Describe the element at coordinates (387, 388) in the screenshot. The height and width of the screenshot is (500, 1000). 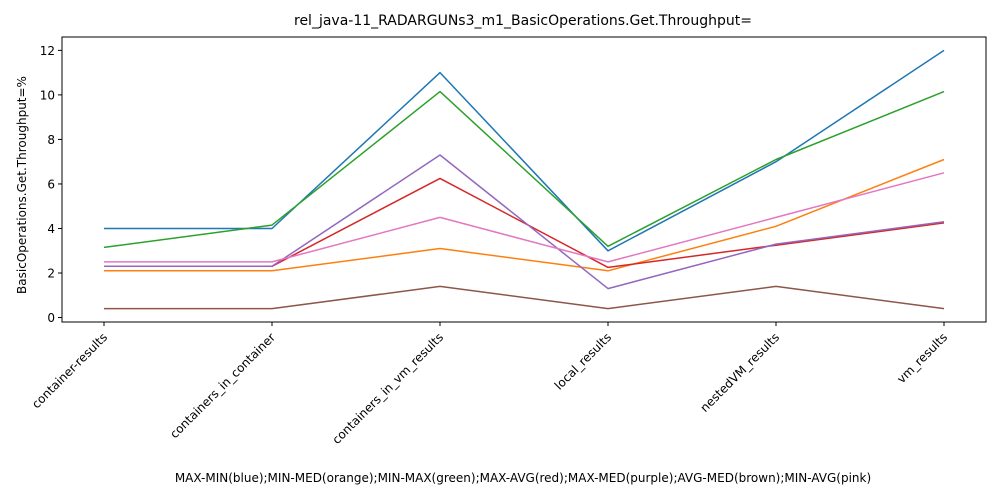
I see `x-tick-label: containers_in_vm_results` at that location.